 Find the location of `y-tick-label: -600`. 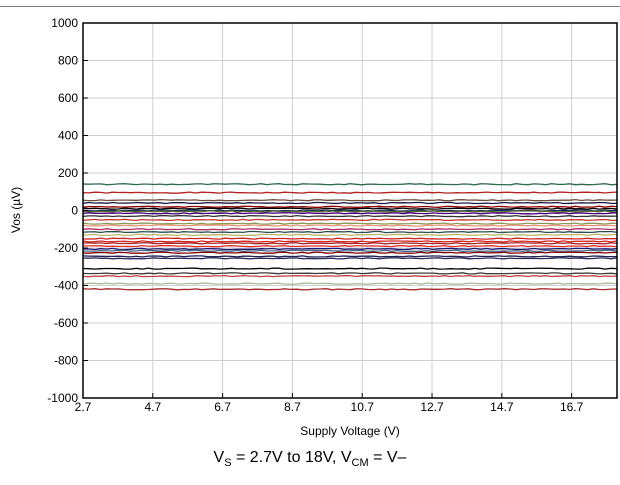

y-tick-label: -600 is located at coordinates (66, 323).